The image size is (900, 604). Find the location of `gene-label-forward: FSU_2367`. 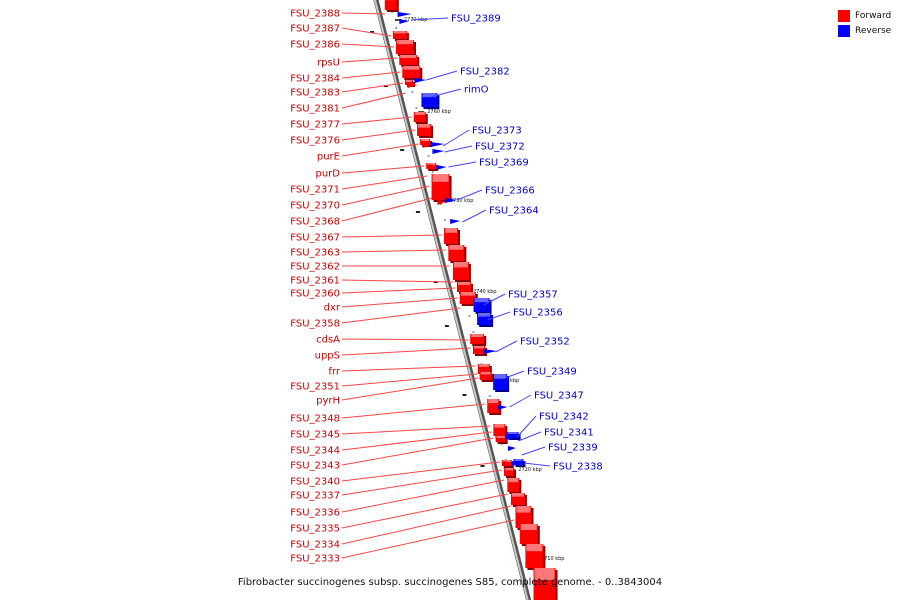

gene-label-forward: FSU_2367 is located at coordinates (315, 238).